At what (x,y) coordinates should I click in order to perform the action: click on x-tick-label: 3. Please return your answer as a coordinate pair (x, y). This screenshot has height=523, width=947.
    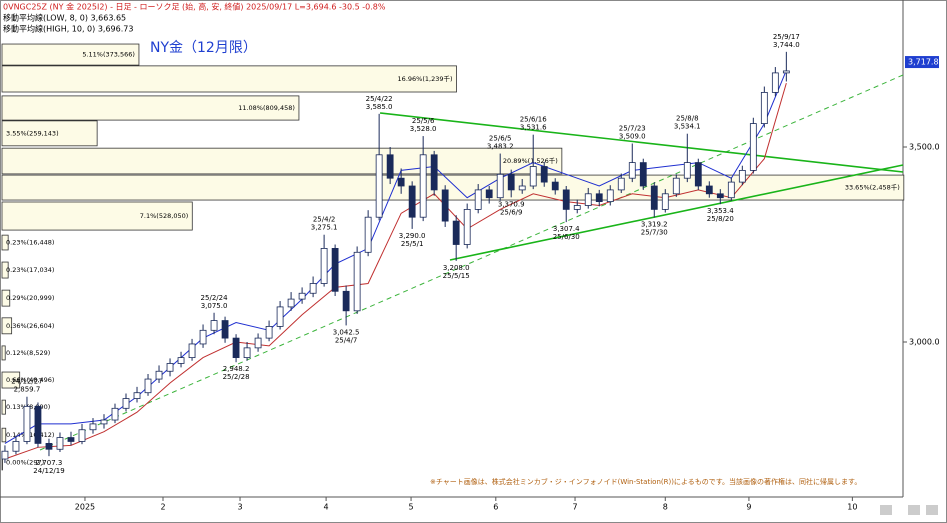
    Looking at the image, I should click on (239, 507).